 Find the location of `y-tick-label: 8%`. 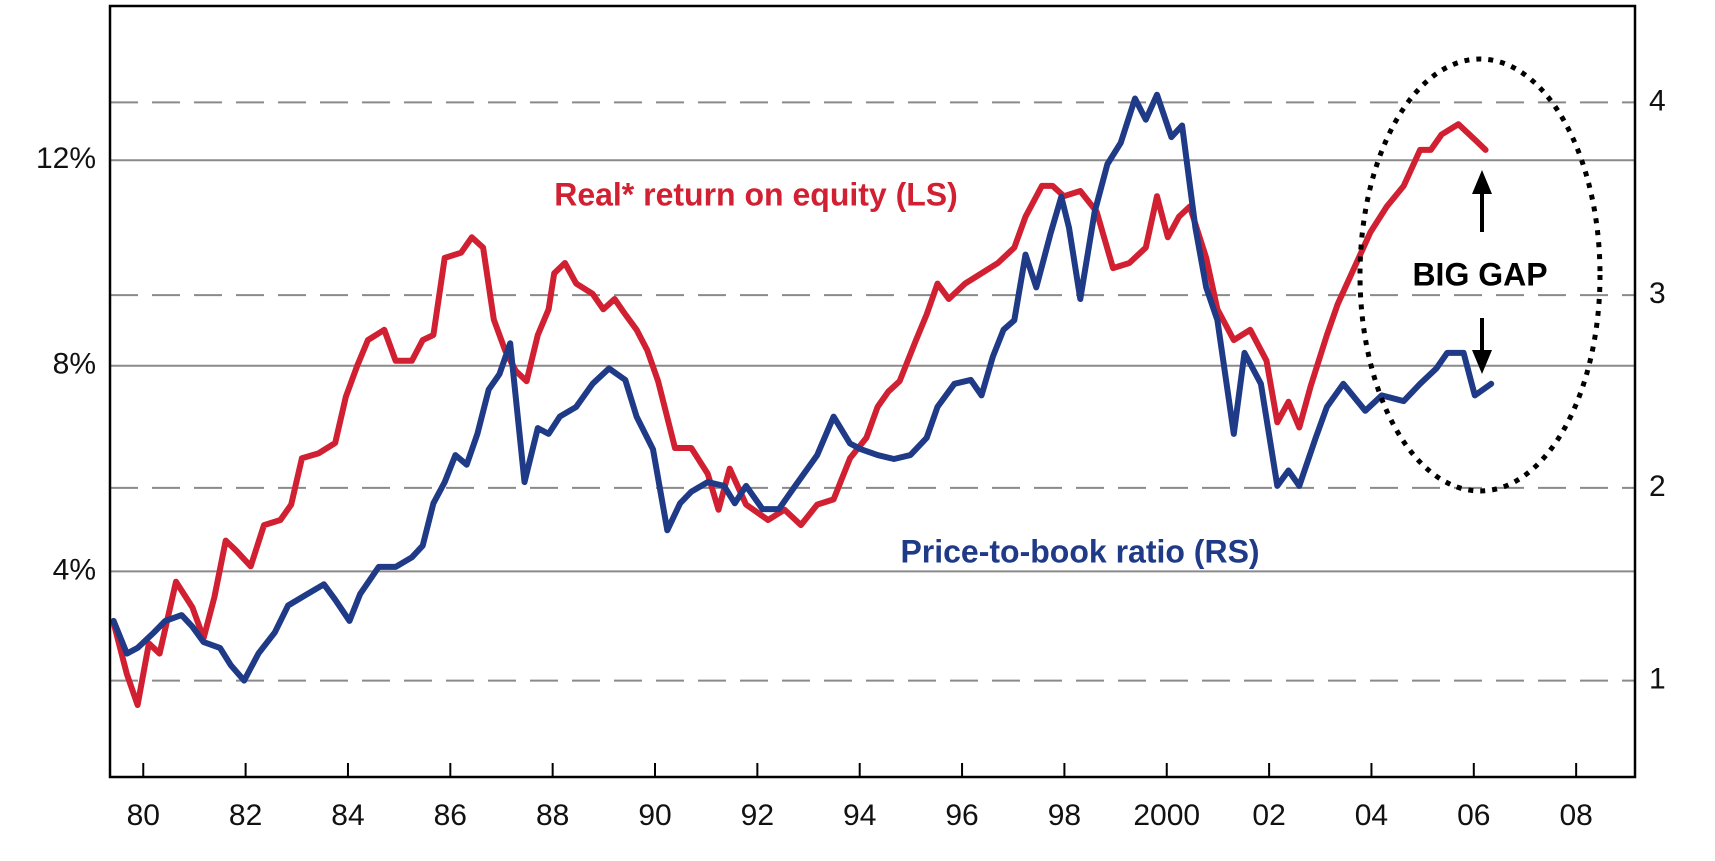

y-tick-label: 8% is located at coordinates (74, 364).